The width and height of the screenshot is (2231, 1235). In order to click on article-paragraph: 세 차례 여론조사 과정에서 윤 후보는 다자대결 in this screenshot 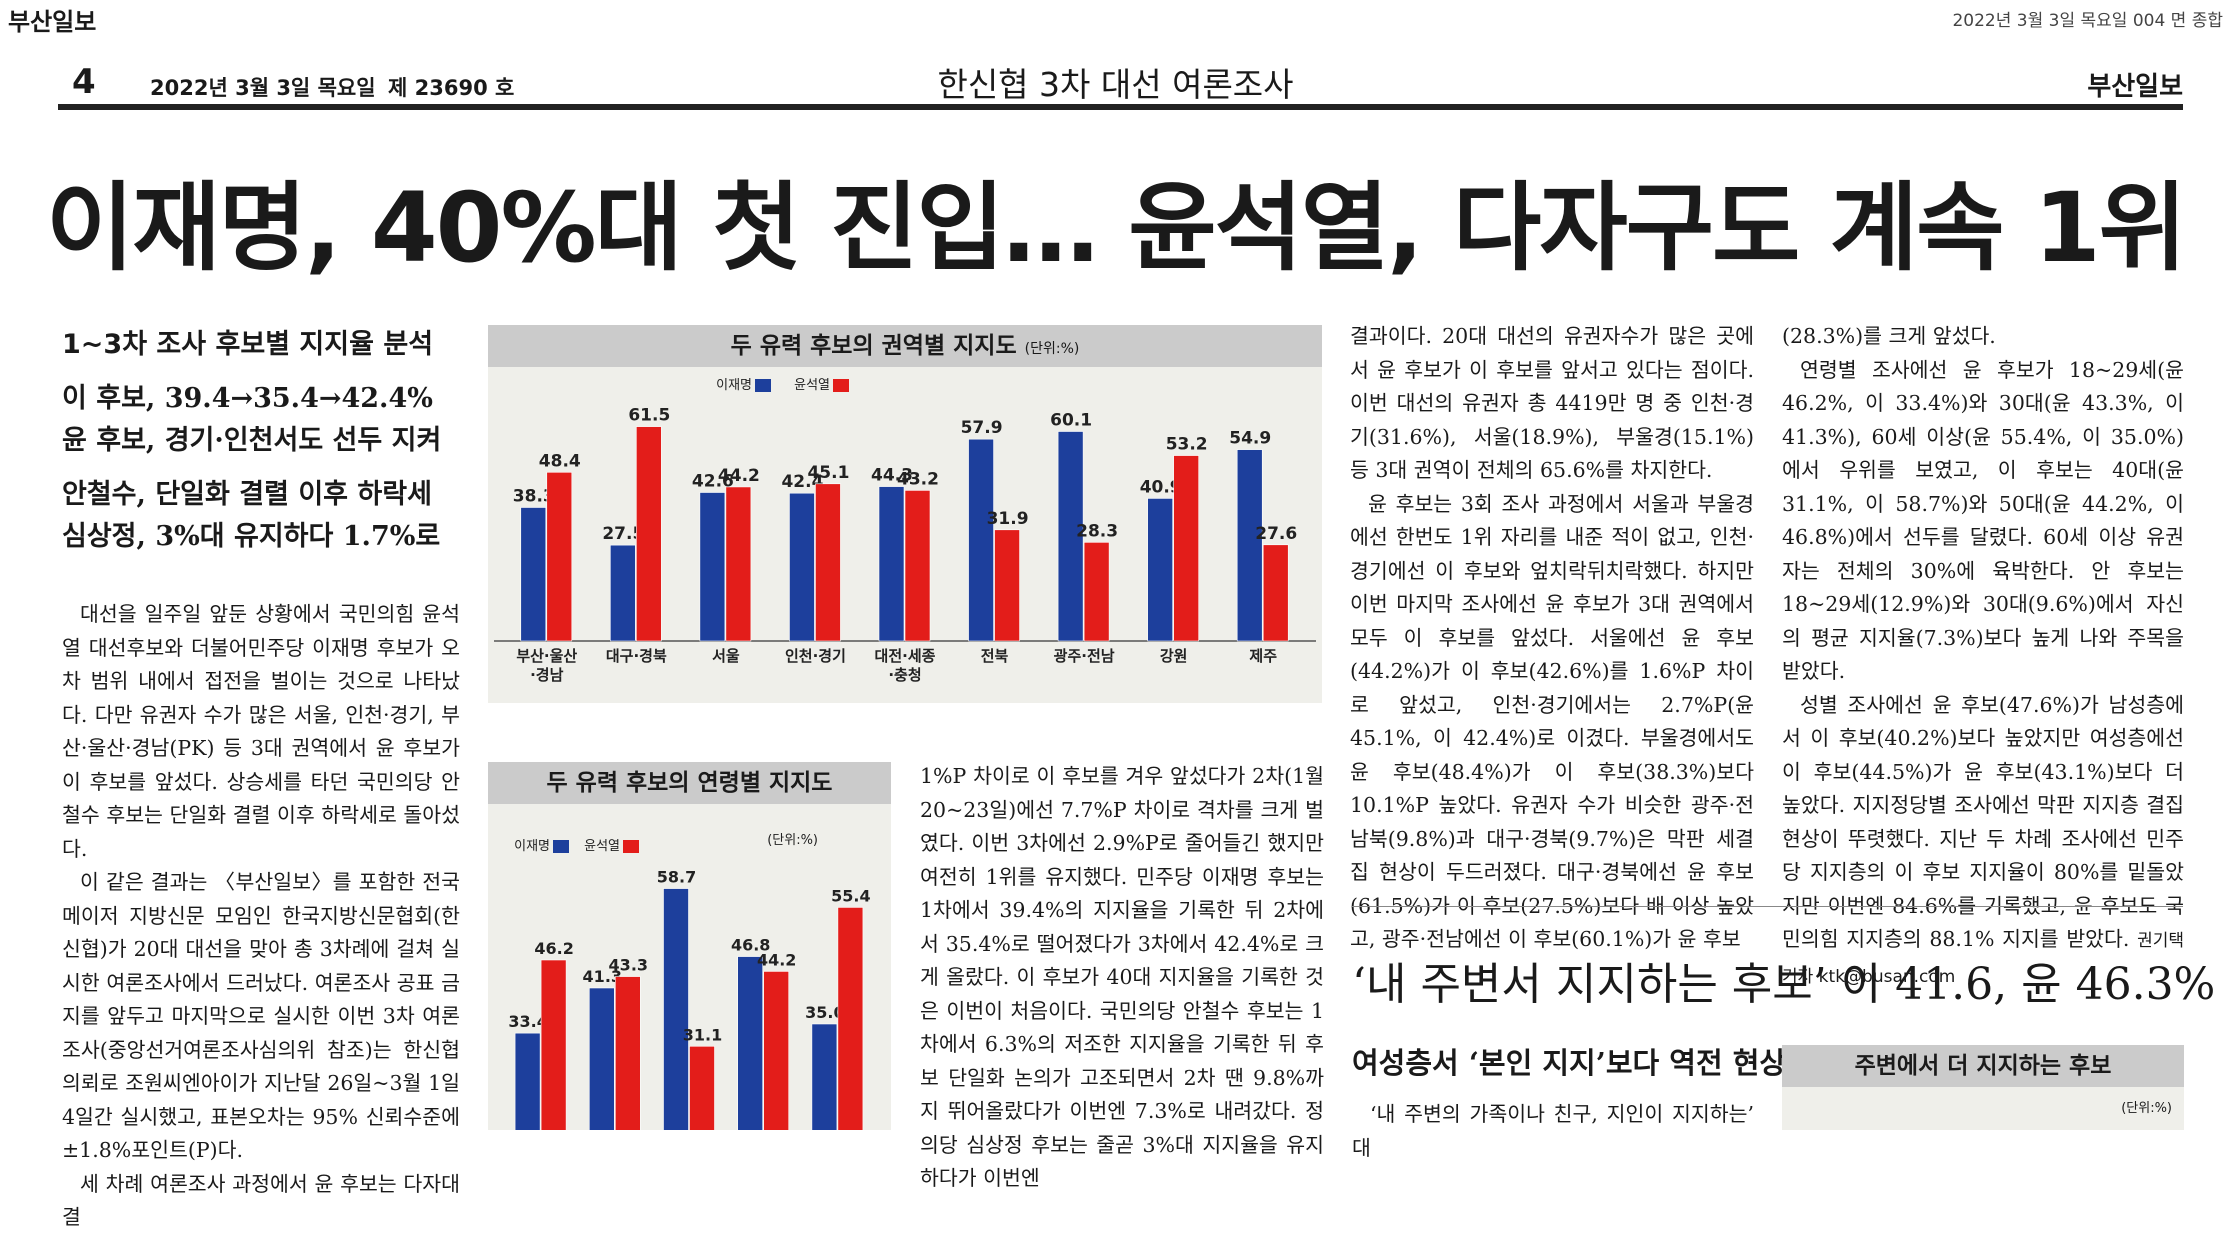, I will do `click(261, 1200)`.